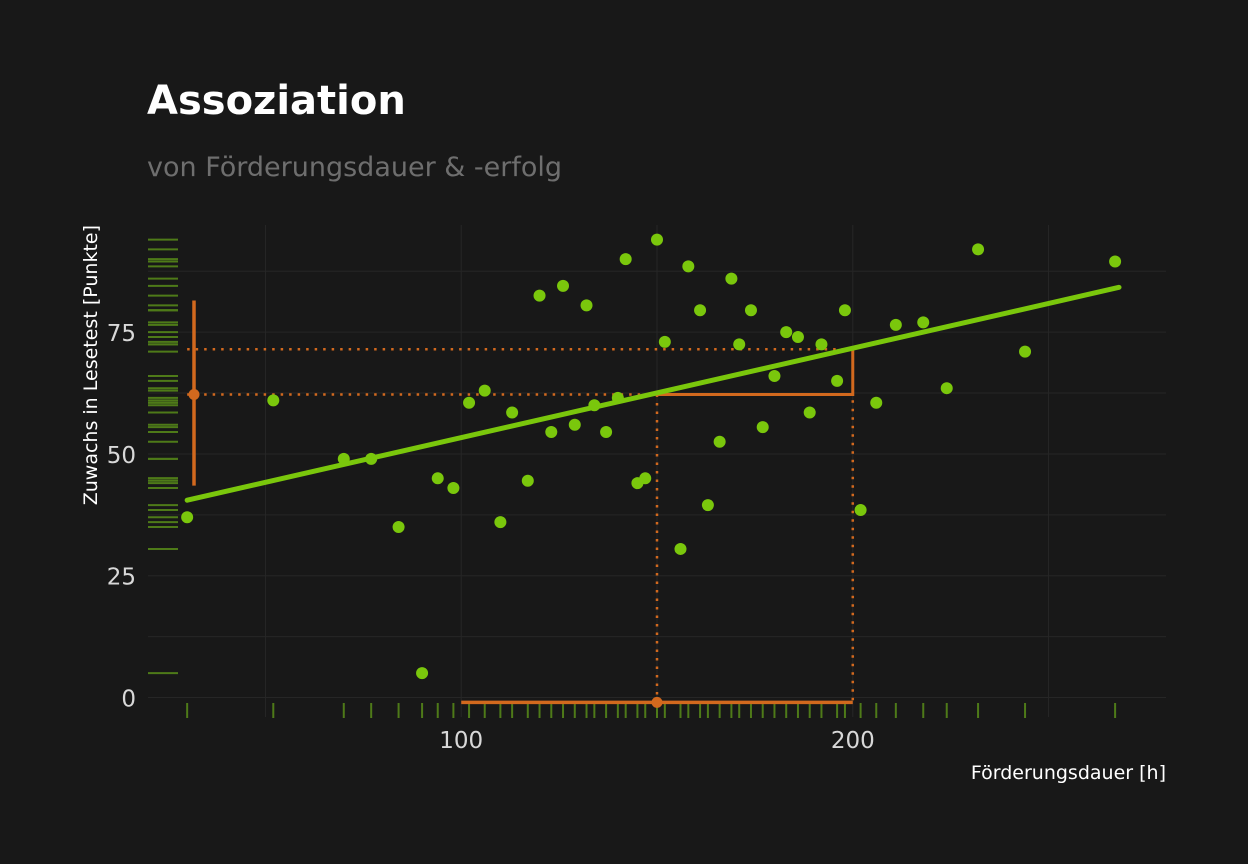  Describe the element at coordinates (276, 101) in the screenshot. I see `chart-title: Assoziation` at that location.